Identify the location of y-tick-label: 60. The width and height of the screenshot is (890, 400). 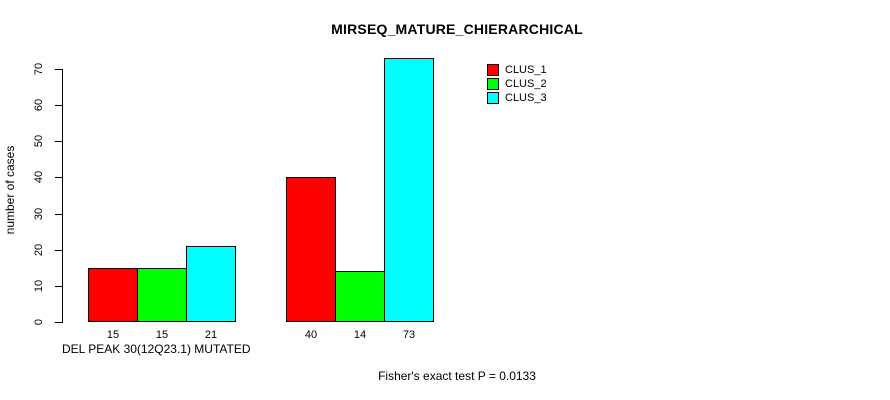
(39, 105).